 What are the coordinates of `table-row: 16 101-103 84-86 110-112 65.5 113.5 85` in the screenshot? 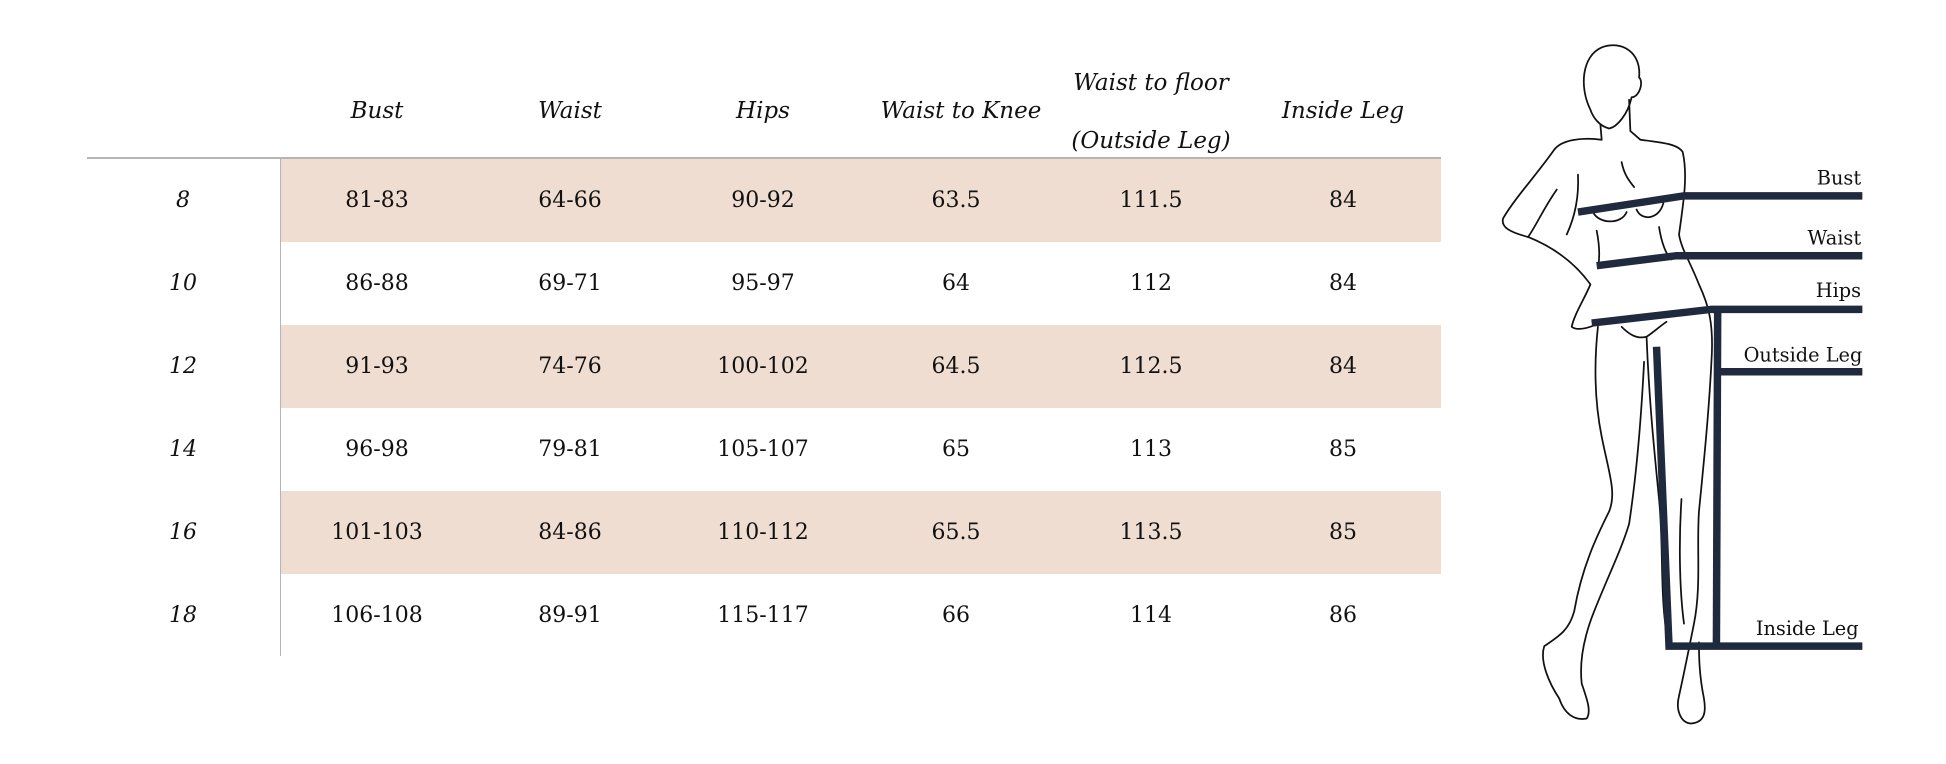 It's located at (720, 532).